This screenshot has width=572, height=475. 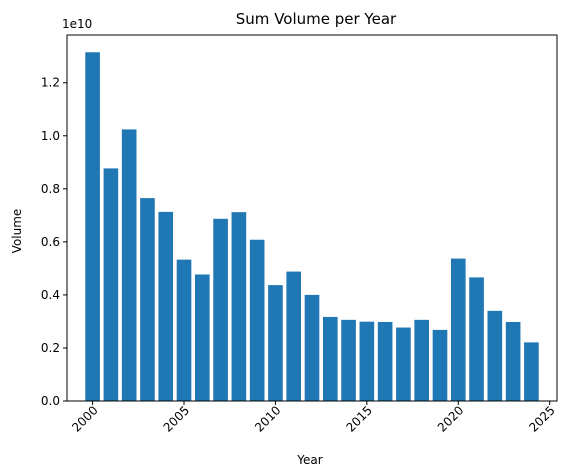 I want to click on bar-2018, so click(x=422, y=360).